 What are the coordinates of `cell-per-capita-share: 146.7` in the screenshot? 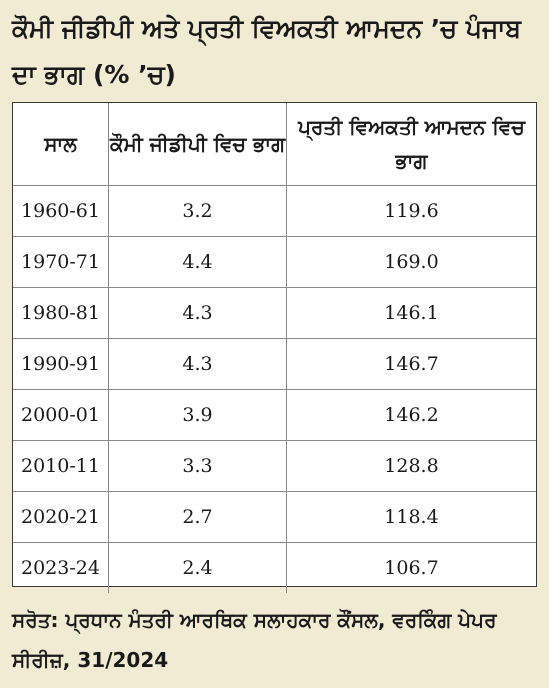 It's located at (411, 364).